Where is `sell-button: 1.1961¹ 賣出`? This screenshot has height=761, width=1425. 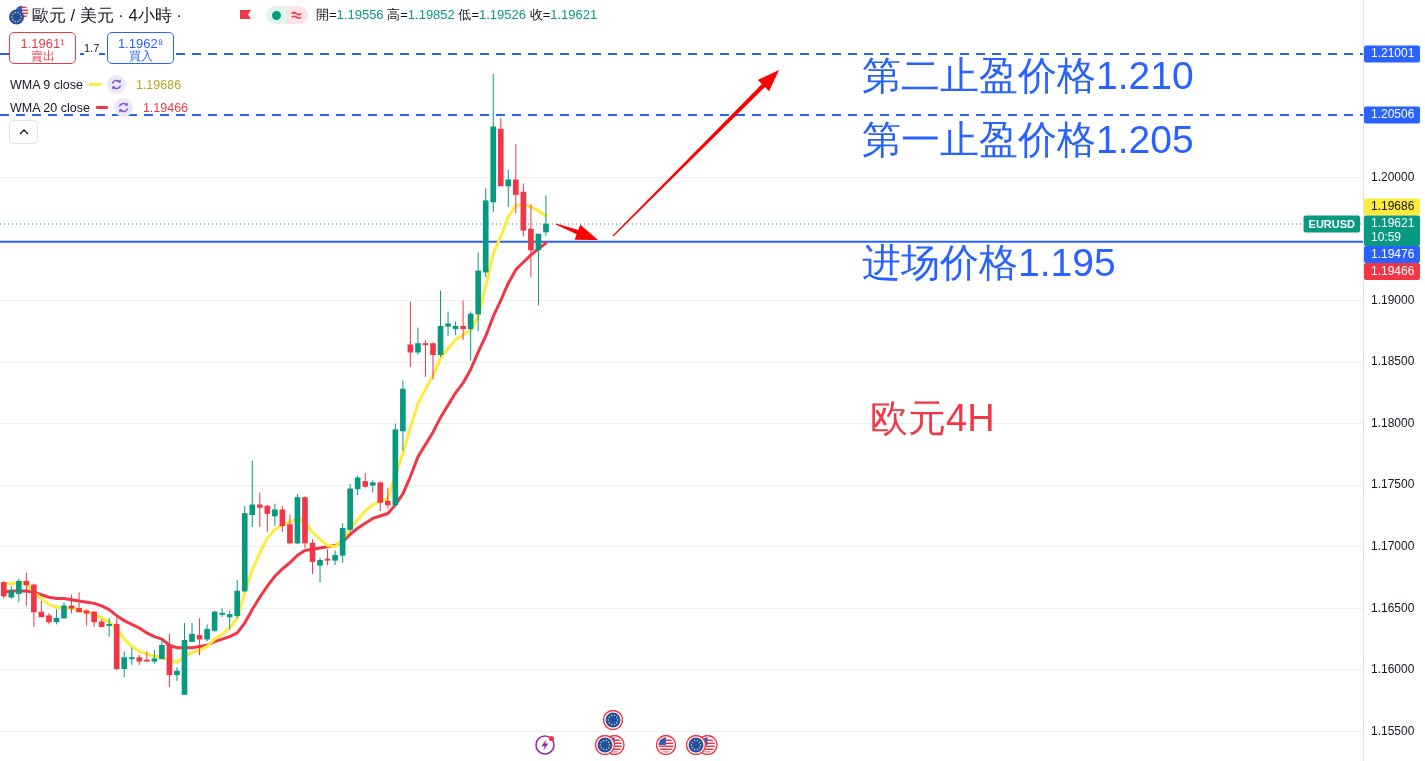 sell-button: 1.1961¹ 賣出 is located at coordinates (42, 48).